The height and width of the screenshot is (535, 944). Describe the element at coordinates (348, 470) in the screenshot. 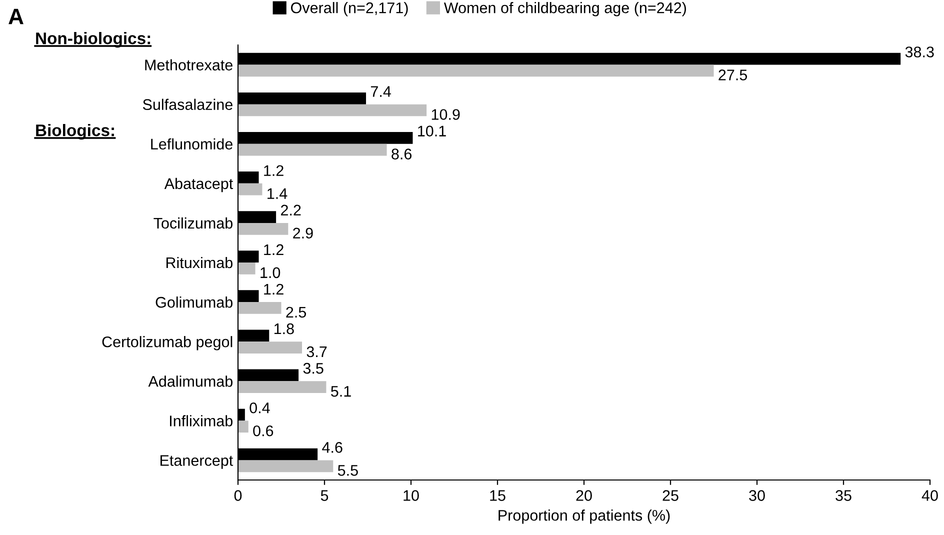

I see `data-label: 5.5` at that location.